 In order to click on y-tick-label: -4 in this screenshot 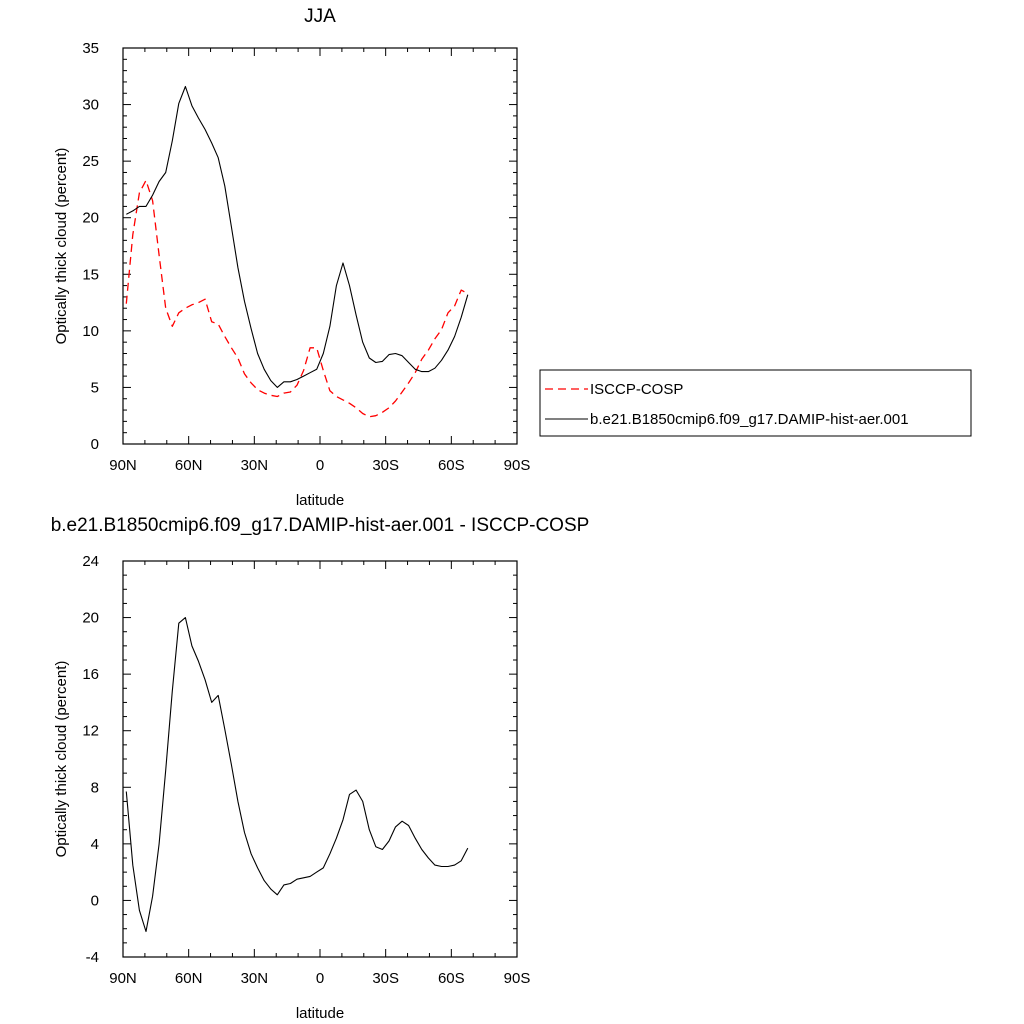, I will do `click(92, 957)`.